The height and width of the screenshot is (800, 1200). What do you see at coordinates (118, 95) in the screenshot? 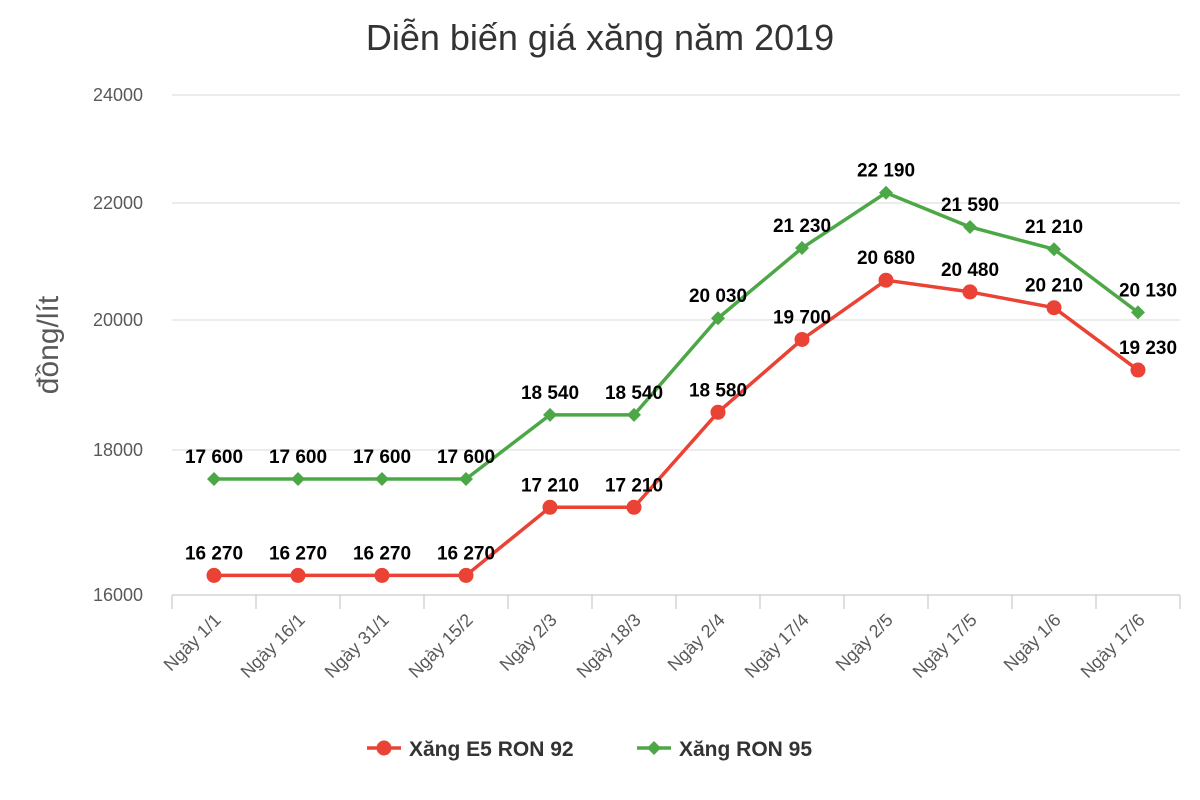
I see `y-tick-label: 24000` at bounding box center [118, 95].